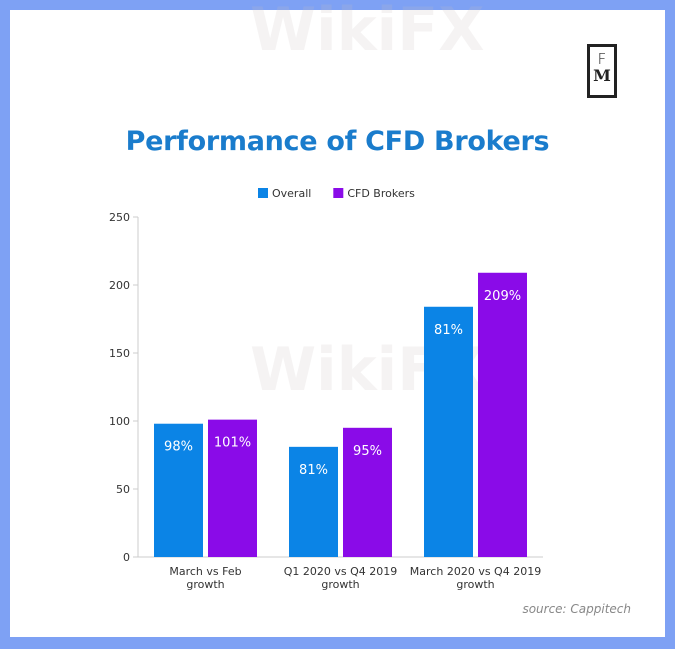 This screenshot has height=649, width=675. What do you see at coordinates (119, 353) in the screenshot?
I see `y-tick-label: 150` at bounding box center [119, 353].